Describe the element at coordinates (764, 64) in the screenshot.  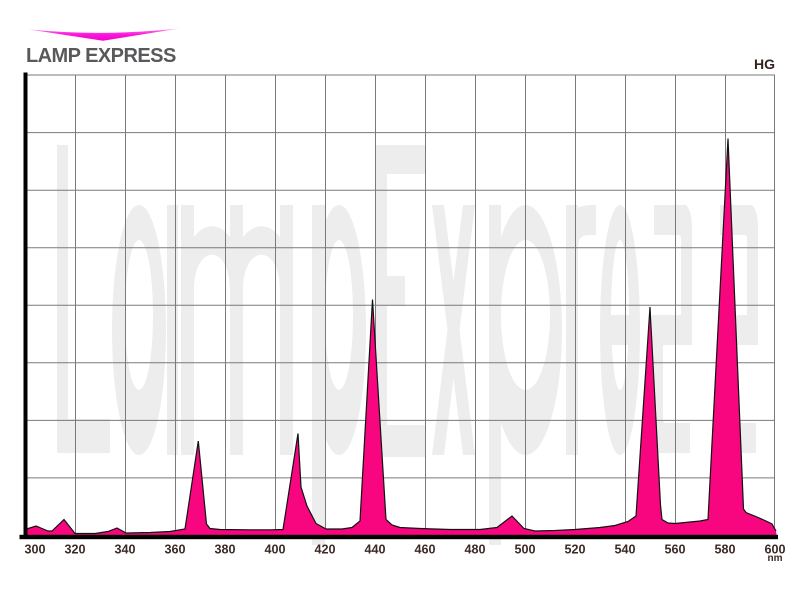
I see `svg-text: HG` at that location.